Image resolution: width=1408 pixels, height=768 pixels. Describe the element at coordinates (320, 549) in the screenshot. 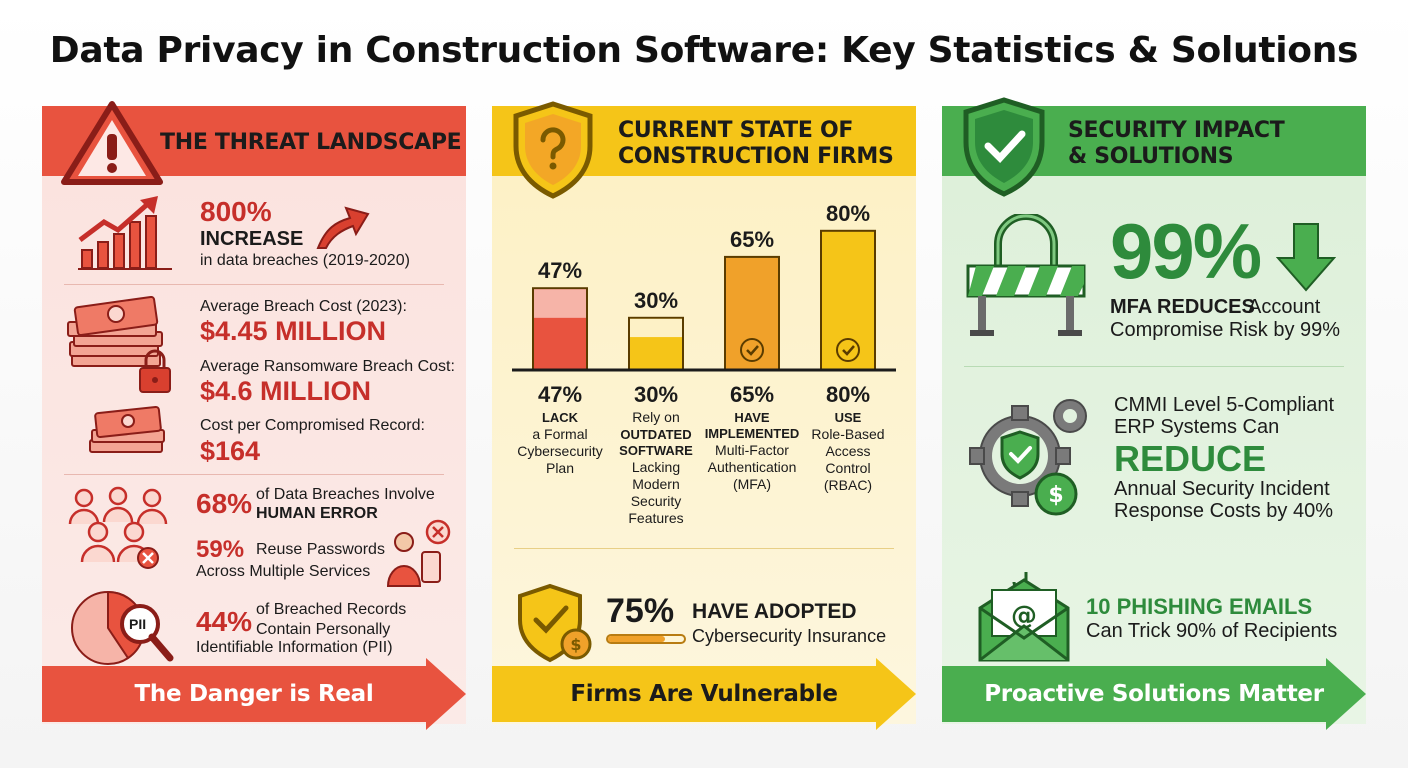

I see `reuse-text: Reuse Passwords` at that location.